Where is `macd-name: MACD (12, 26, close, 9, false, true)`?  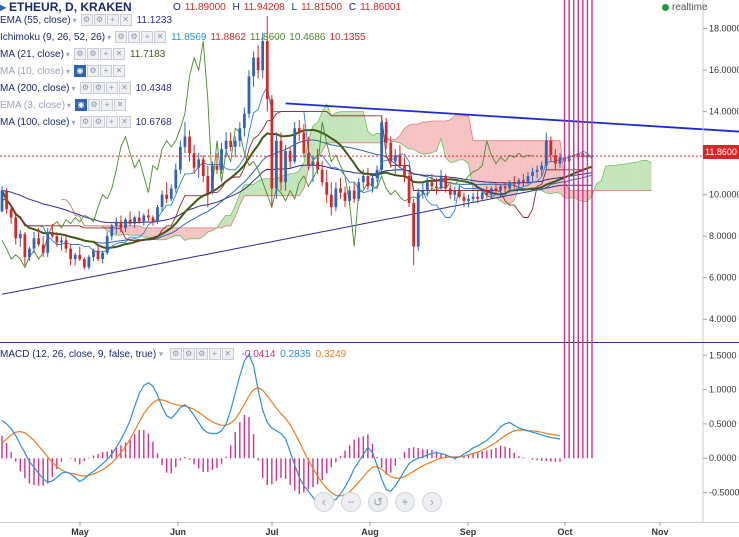 macd-name: MACD (12, 26, close, 9, false, true) is located at coordinates (78, 354).